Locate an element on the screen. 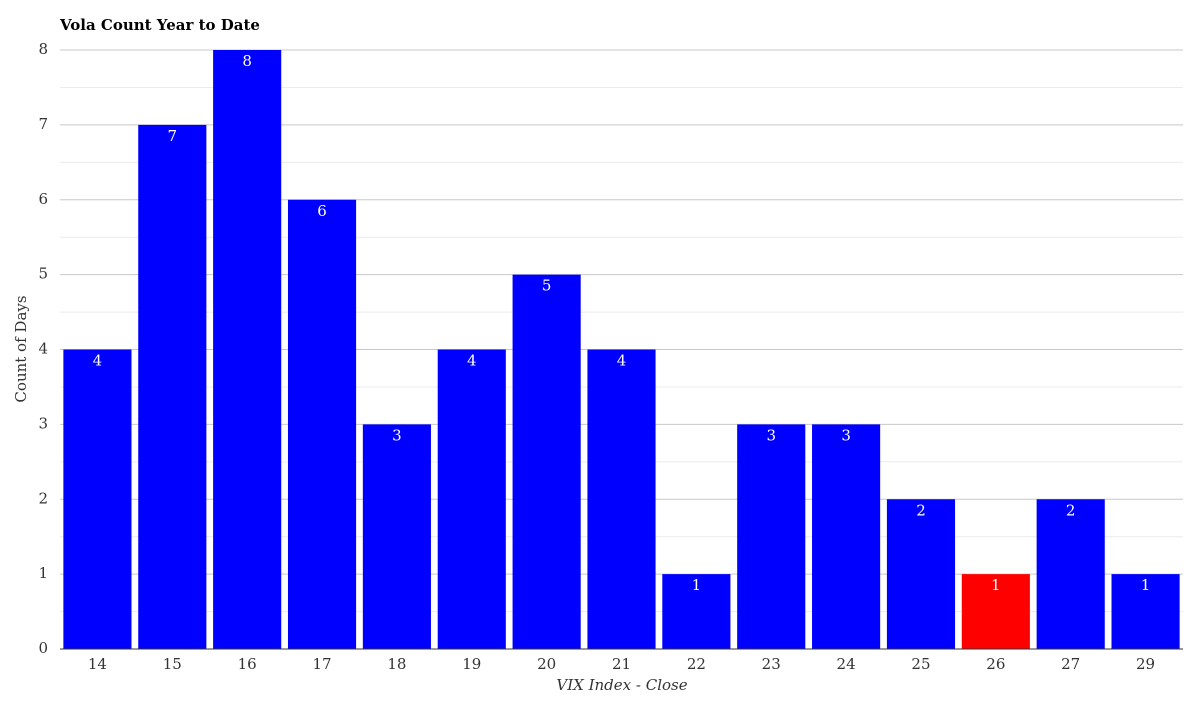 This screenshot has height=707, width=1200. data-label: 5 is located at coordinates (547, 286).